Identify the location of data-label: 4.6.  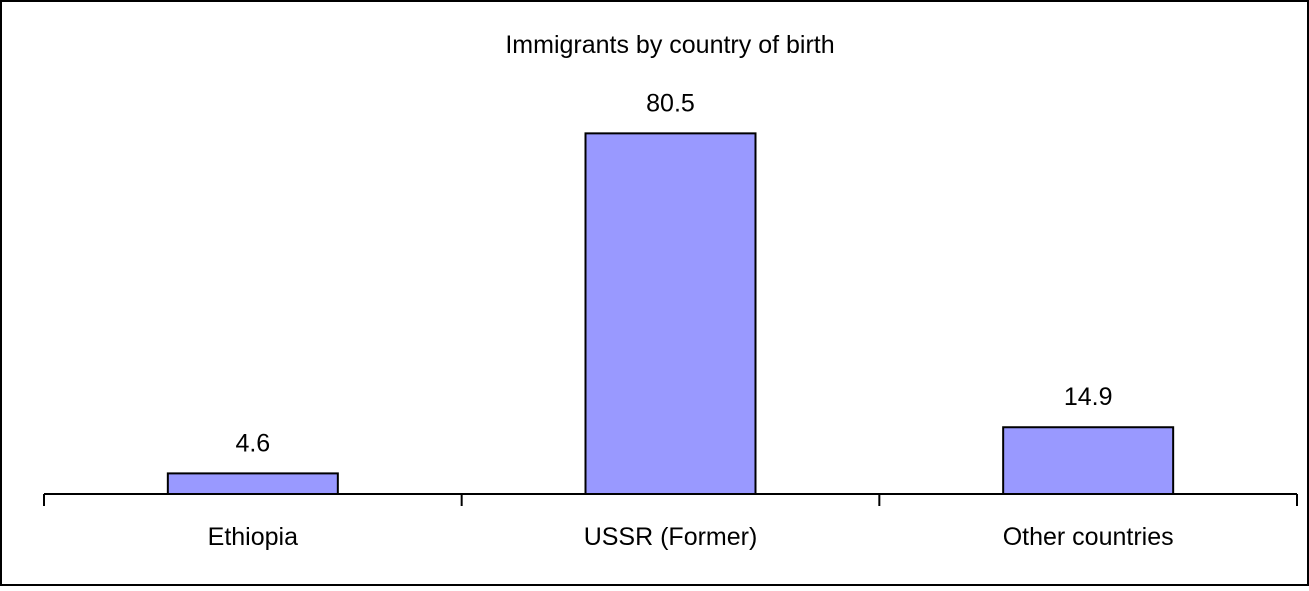
(252, 443).